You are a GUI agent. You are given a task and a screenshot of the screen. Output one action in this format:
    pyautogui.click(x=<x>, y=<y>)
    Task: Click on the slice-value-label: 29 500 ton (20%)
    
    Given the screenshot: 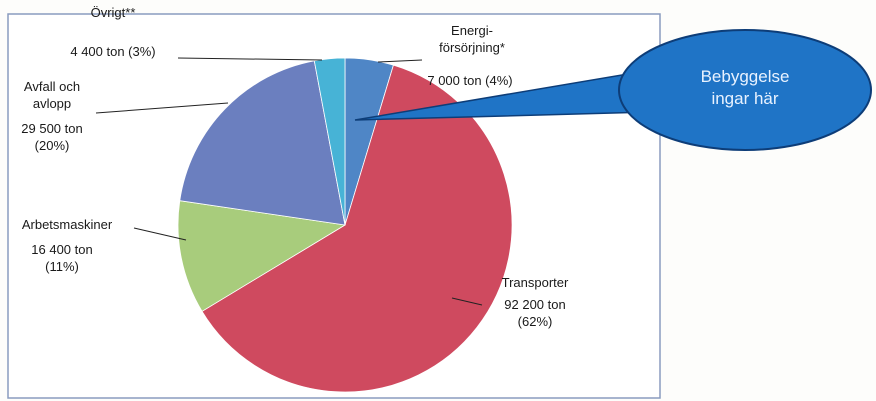 What is the action you would take?
    pyautogui.click(x=52, y=137)
    